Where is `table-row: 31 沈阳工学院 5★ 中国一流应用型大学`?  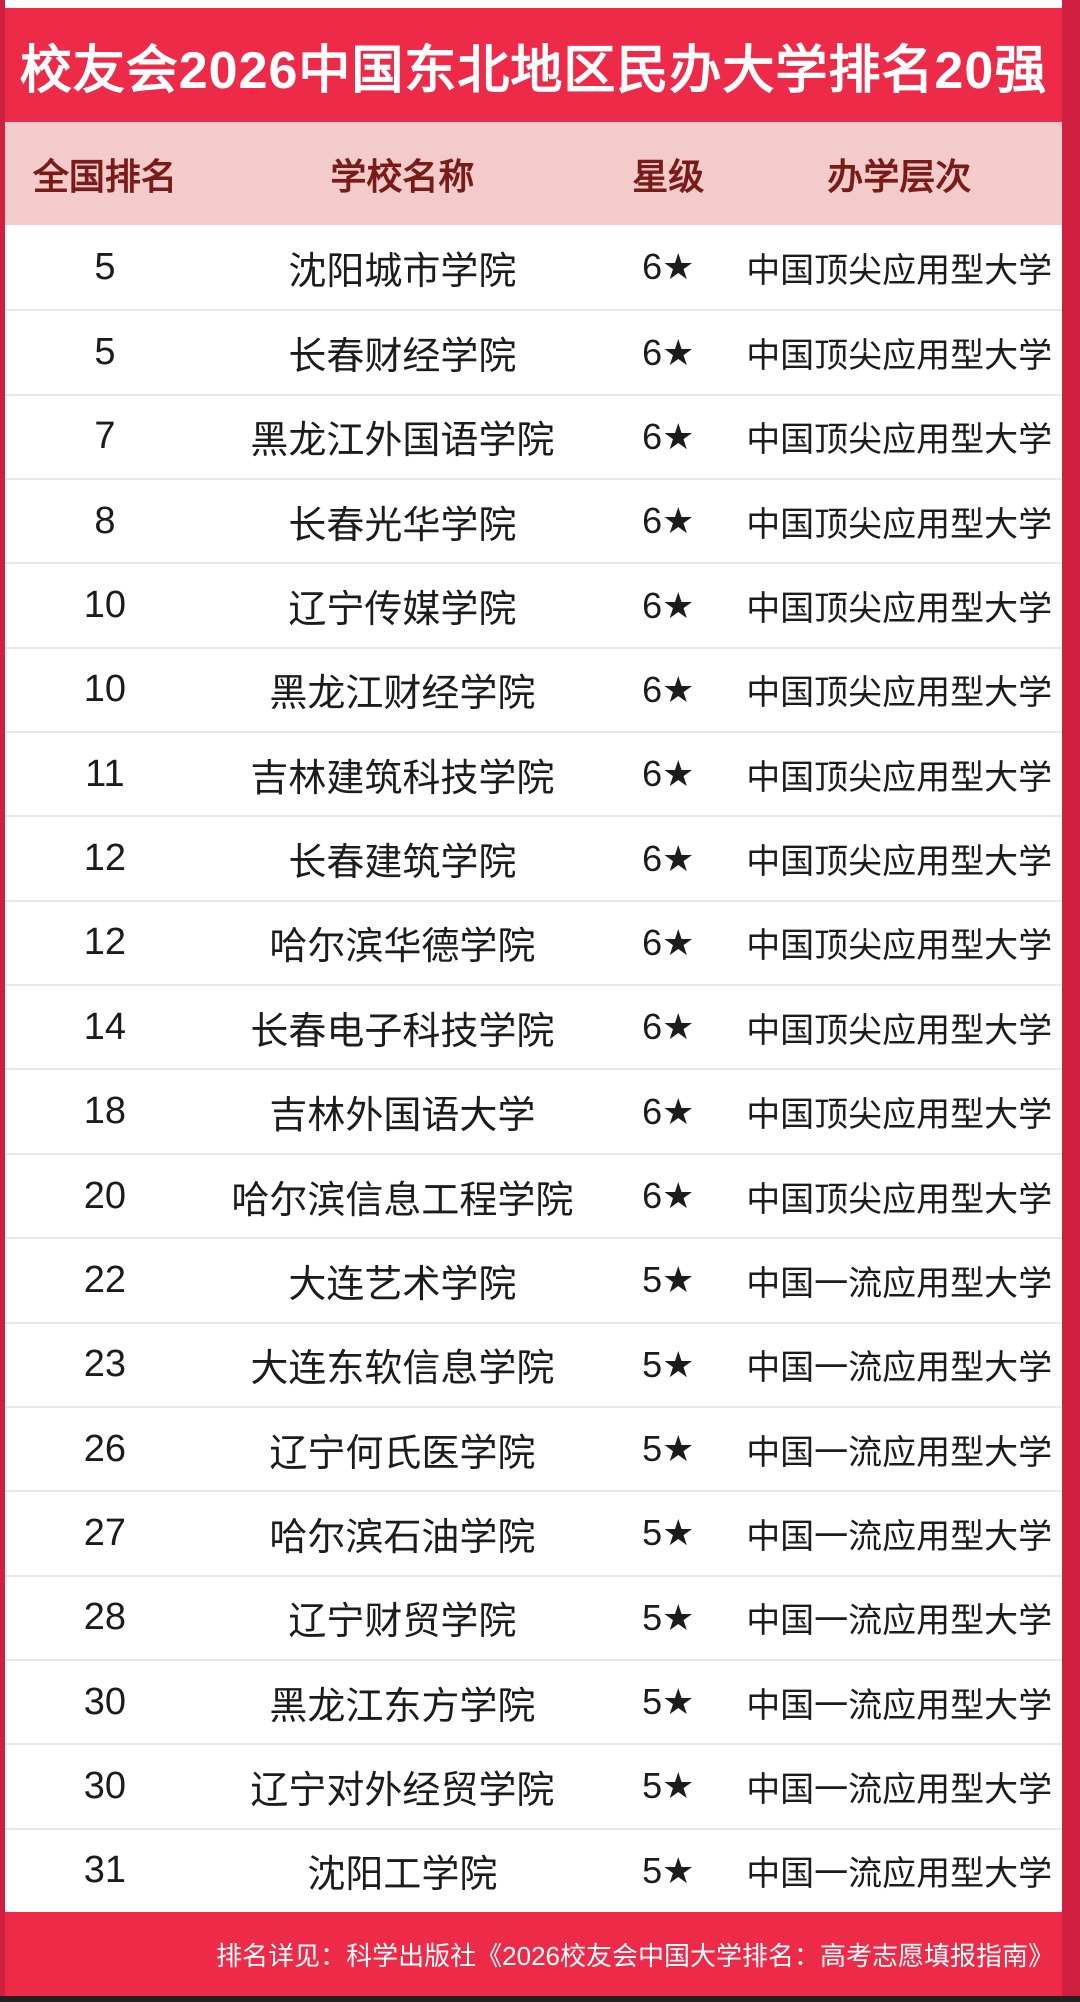
table-row: 31 沈阳工学院 5★ 中国一流应用型大学 is located at coordinates (533, 1869).